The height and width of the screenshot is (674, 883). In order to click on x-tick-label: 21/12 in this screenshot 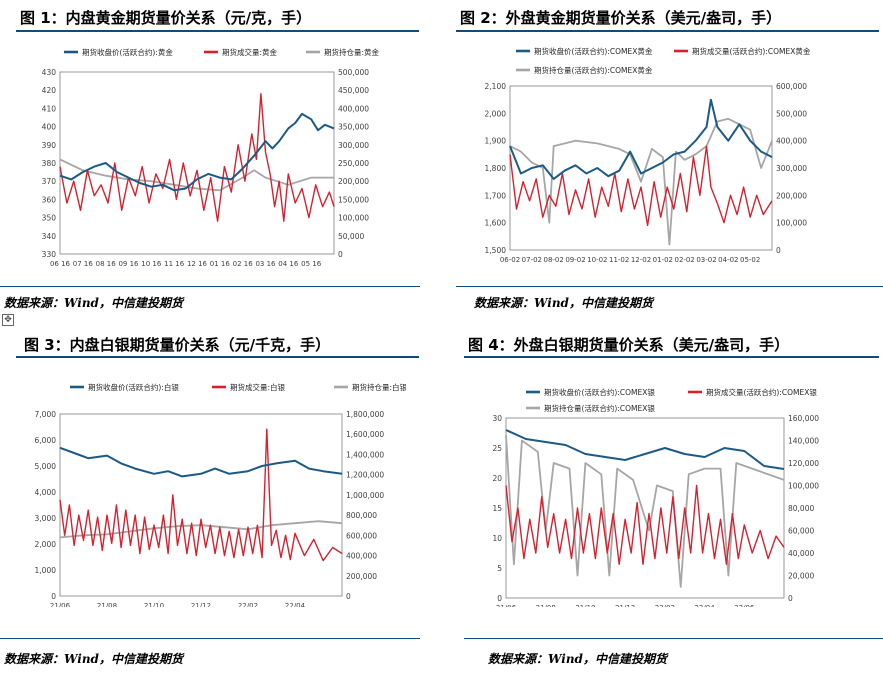, I will do `click(625, 605)`.